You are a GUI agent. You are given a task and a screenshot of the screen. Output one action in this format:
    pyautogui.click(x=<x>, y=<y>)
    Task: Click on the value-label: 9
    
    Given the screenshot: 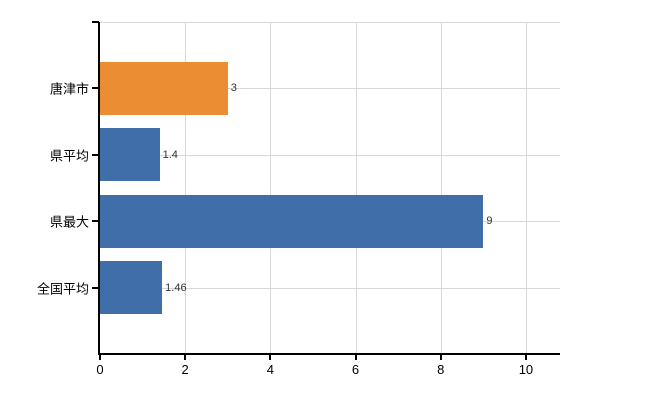 What is the action you would take?
    pyautogui.click(x=489, y=221)
    